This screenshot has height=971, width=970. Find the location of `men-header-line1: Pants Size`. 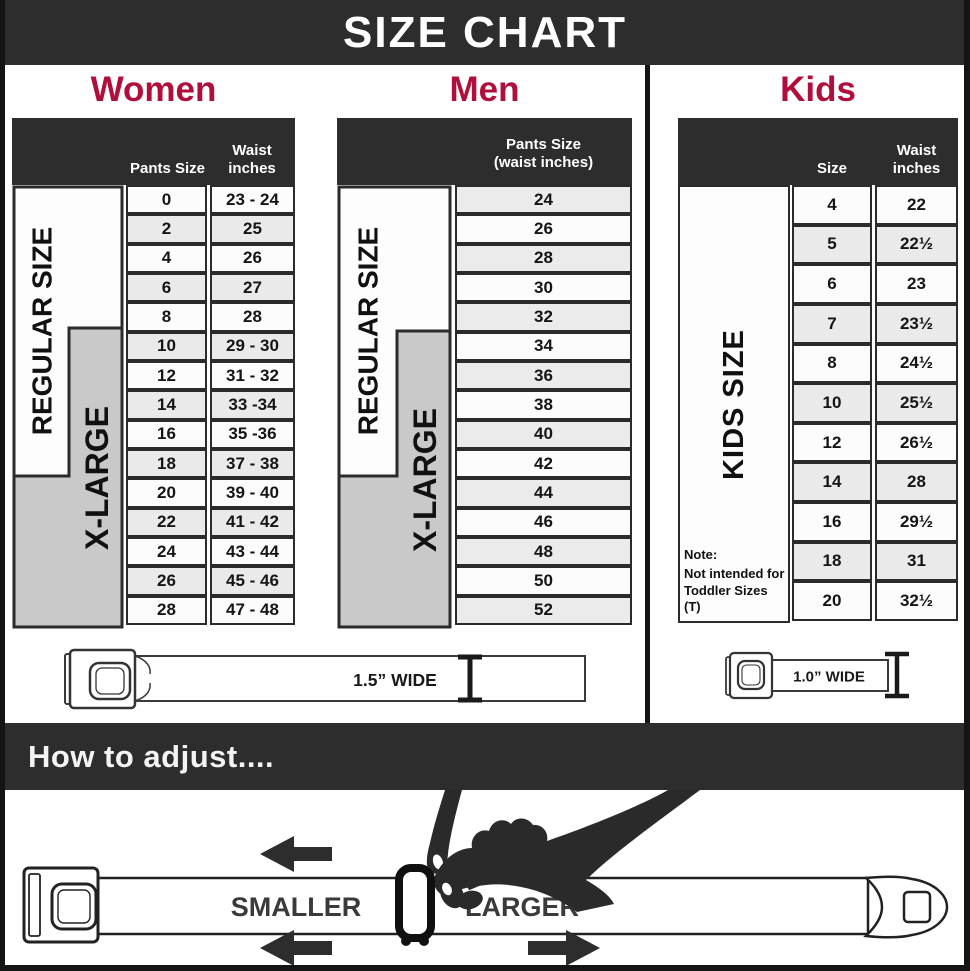

men-header-line1: Pants Size is located at coordinates (543, 144).